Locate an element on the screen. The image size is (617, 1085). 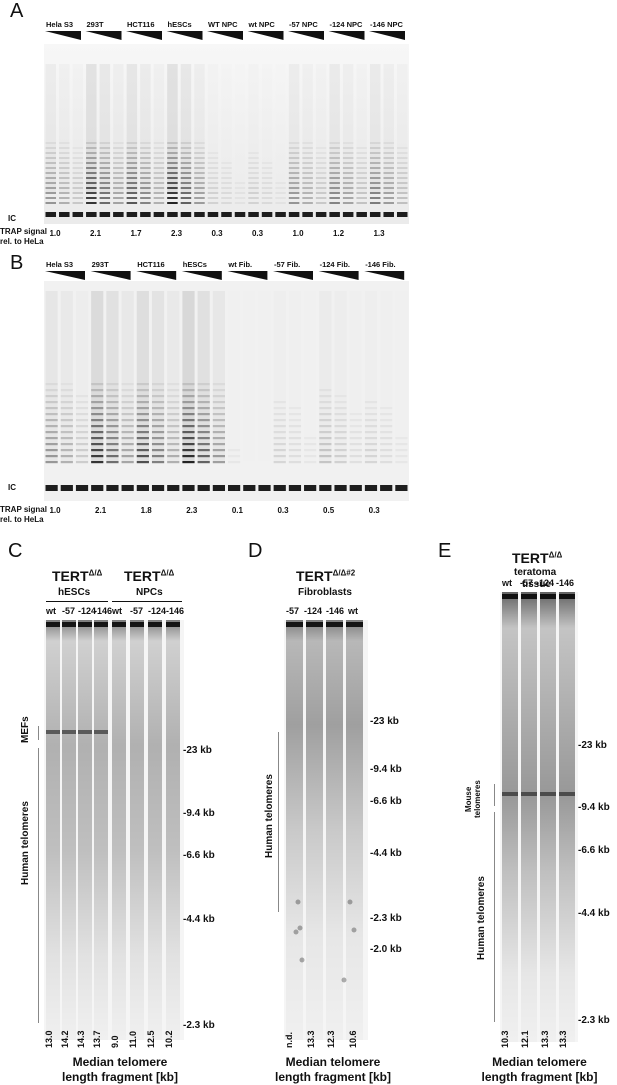
panel-b-letter: B is located at coordinates (17, 263).